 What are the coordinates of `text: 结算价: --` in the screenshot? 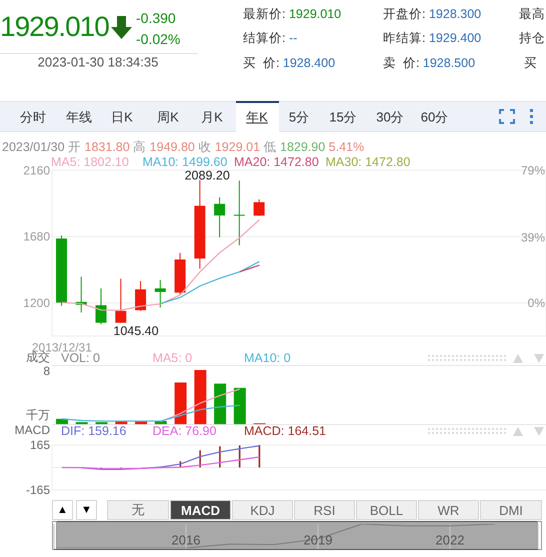 It's located at (270, 37).